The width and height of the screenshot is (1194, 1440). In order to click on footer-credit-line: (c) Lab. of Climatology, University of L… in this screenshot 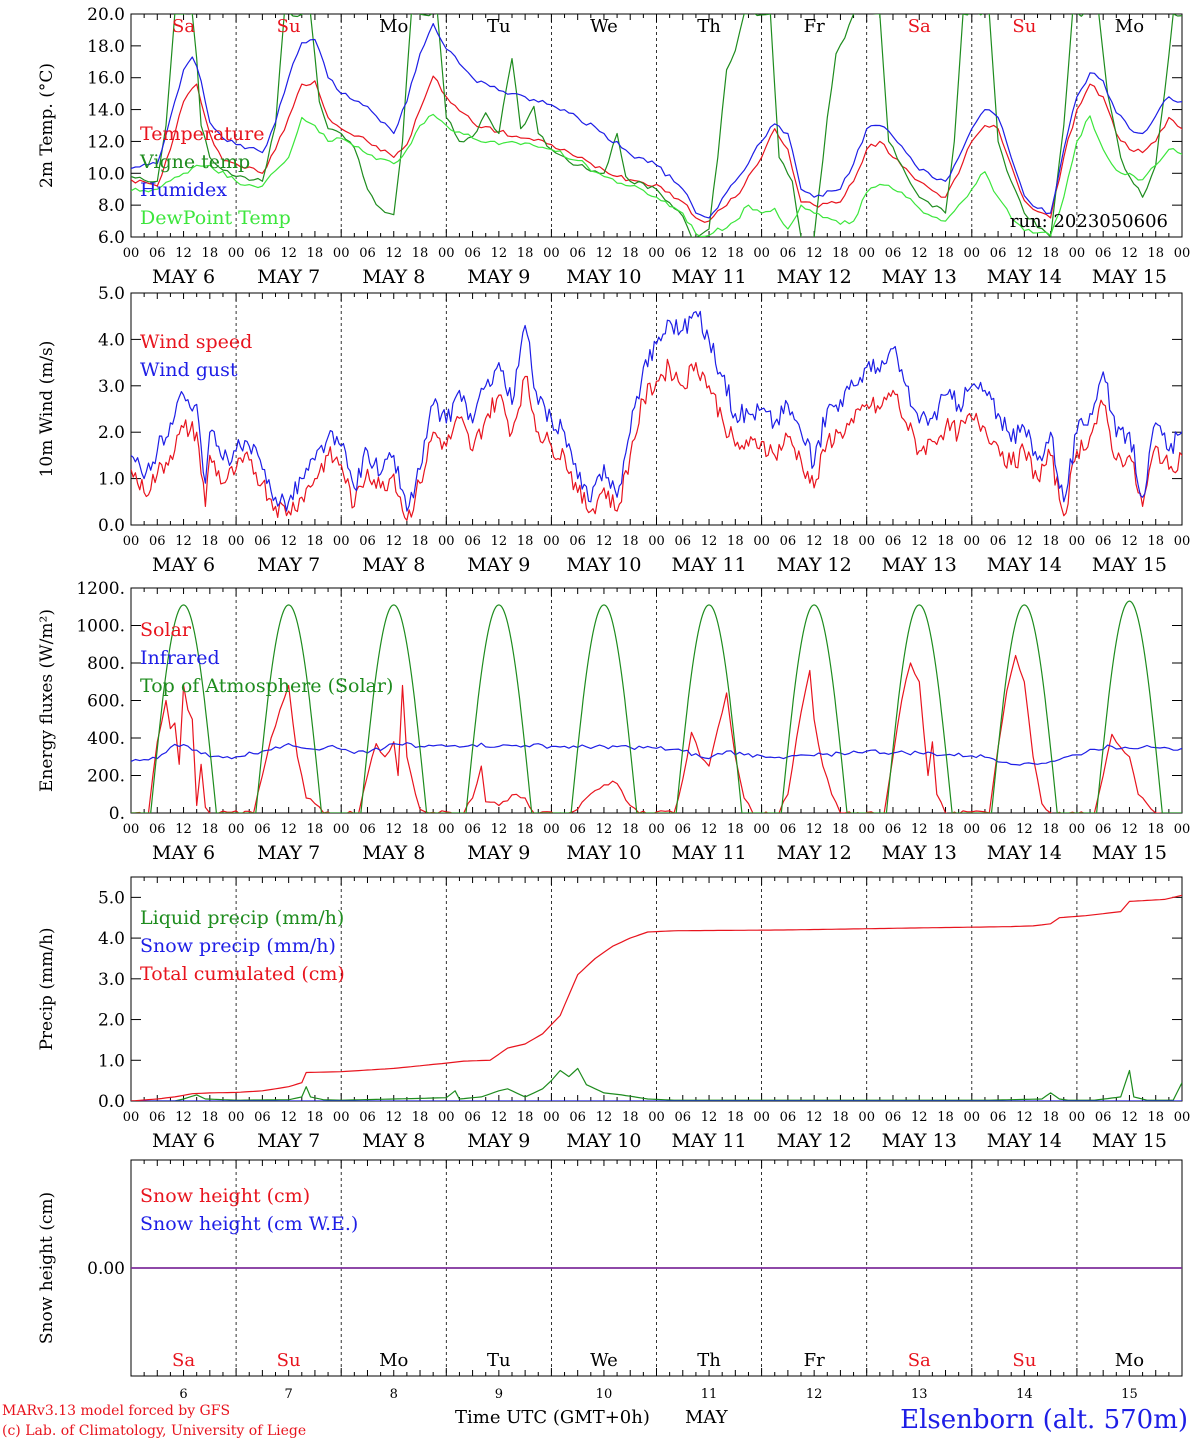, I will do `click(154, 1431)`.